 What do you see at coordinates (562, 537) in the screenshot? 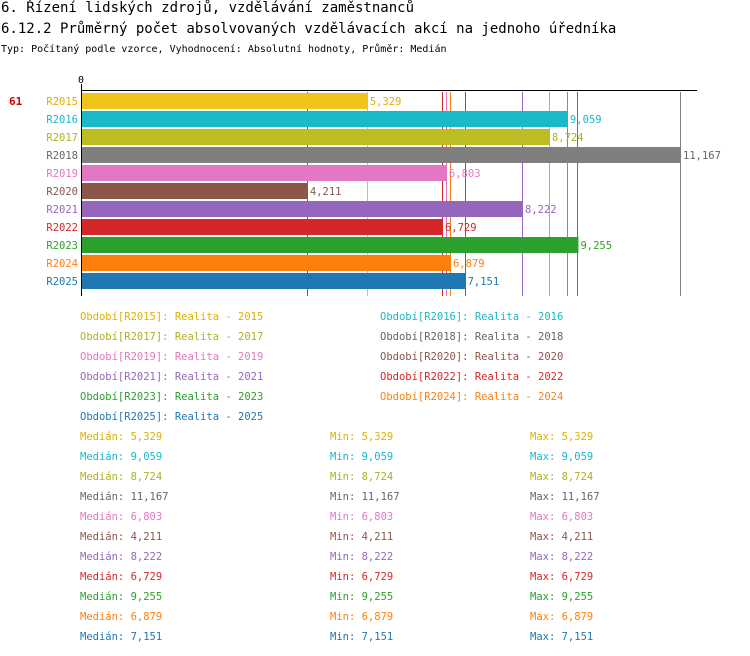
I see `stat-max: Max: 4,211` at bounding box center [562, 537].